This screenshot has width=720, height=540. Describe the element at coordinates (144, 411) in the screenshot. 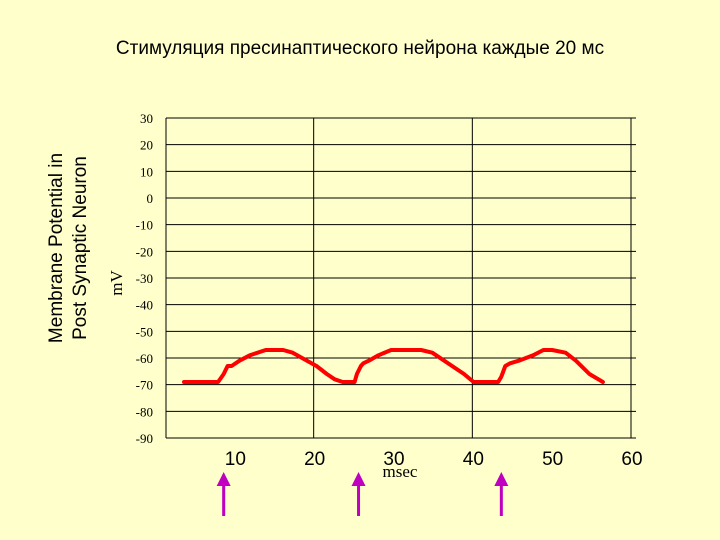

I see `y-tick-label: -80` at that location.